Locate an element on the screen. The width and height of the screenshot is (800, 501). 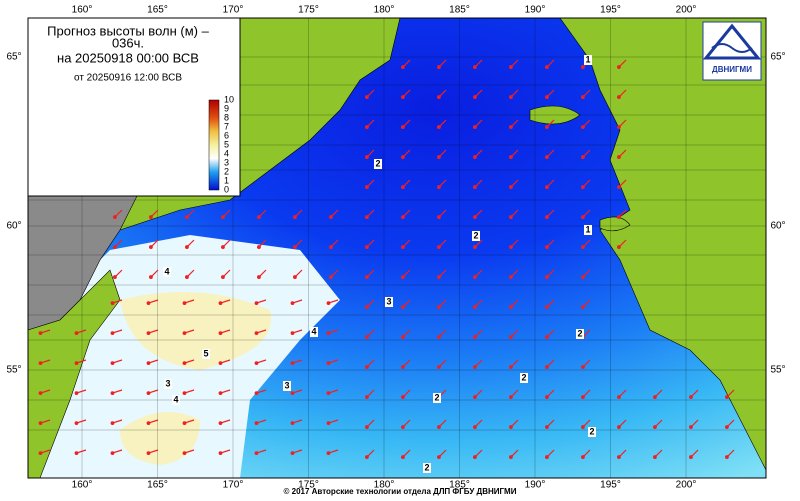
contour-label: 1 is located at coordinates (587, 59).